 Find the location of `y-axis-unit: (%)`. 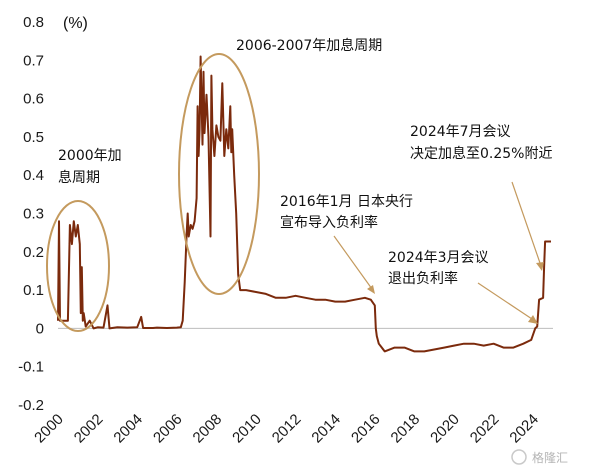

y-axis-unit: (%) is located at coordinates (75, 23).